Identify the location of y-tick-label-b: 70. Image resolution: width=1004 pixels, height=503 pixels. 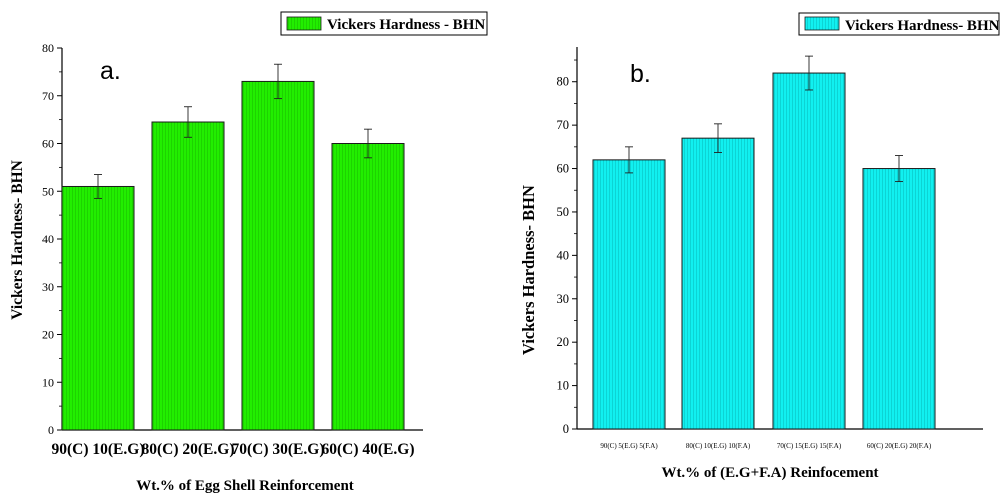
(563, 125).